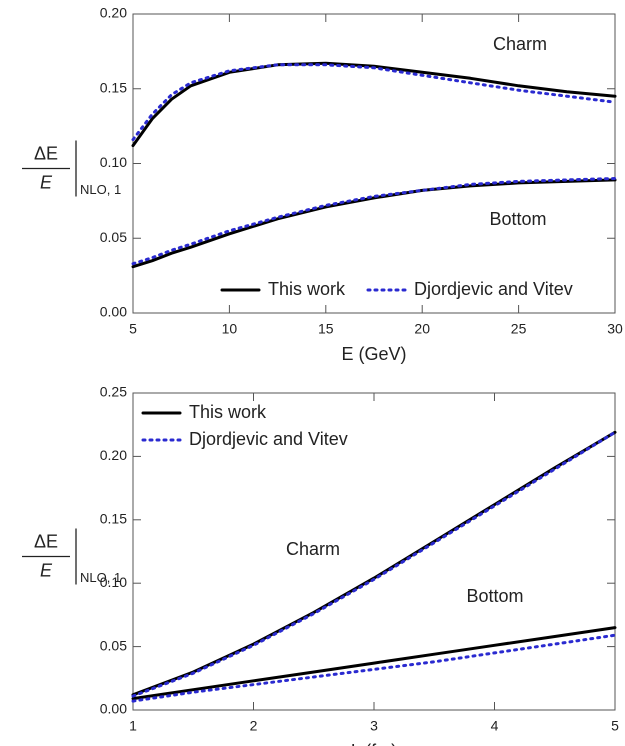 The height and width of the screenshot is (746, 625). Describe the element at coordinates (230, 329) in the screenshot. I see `x-tick-label: 10` at that location.